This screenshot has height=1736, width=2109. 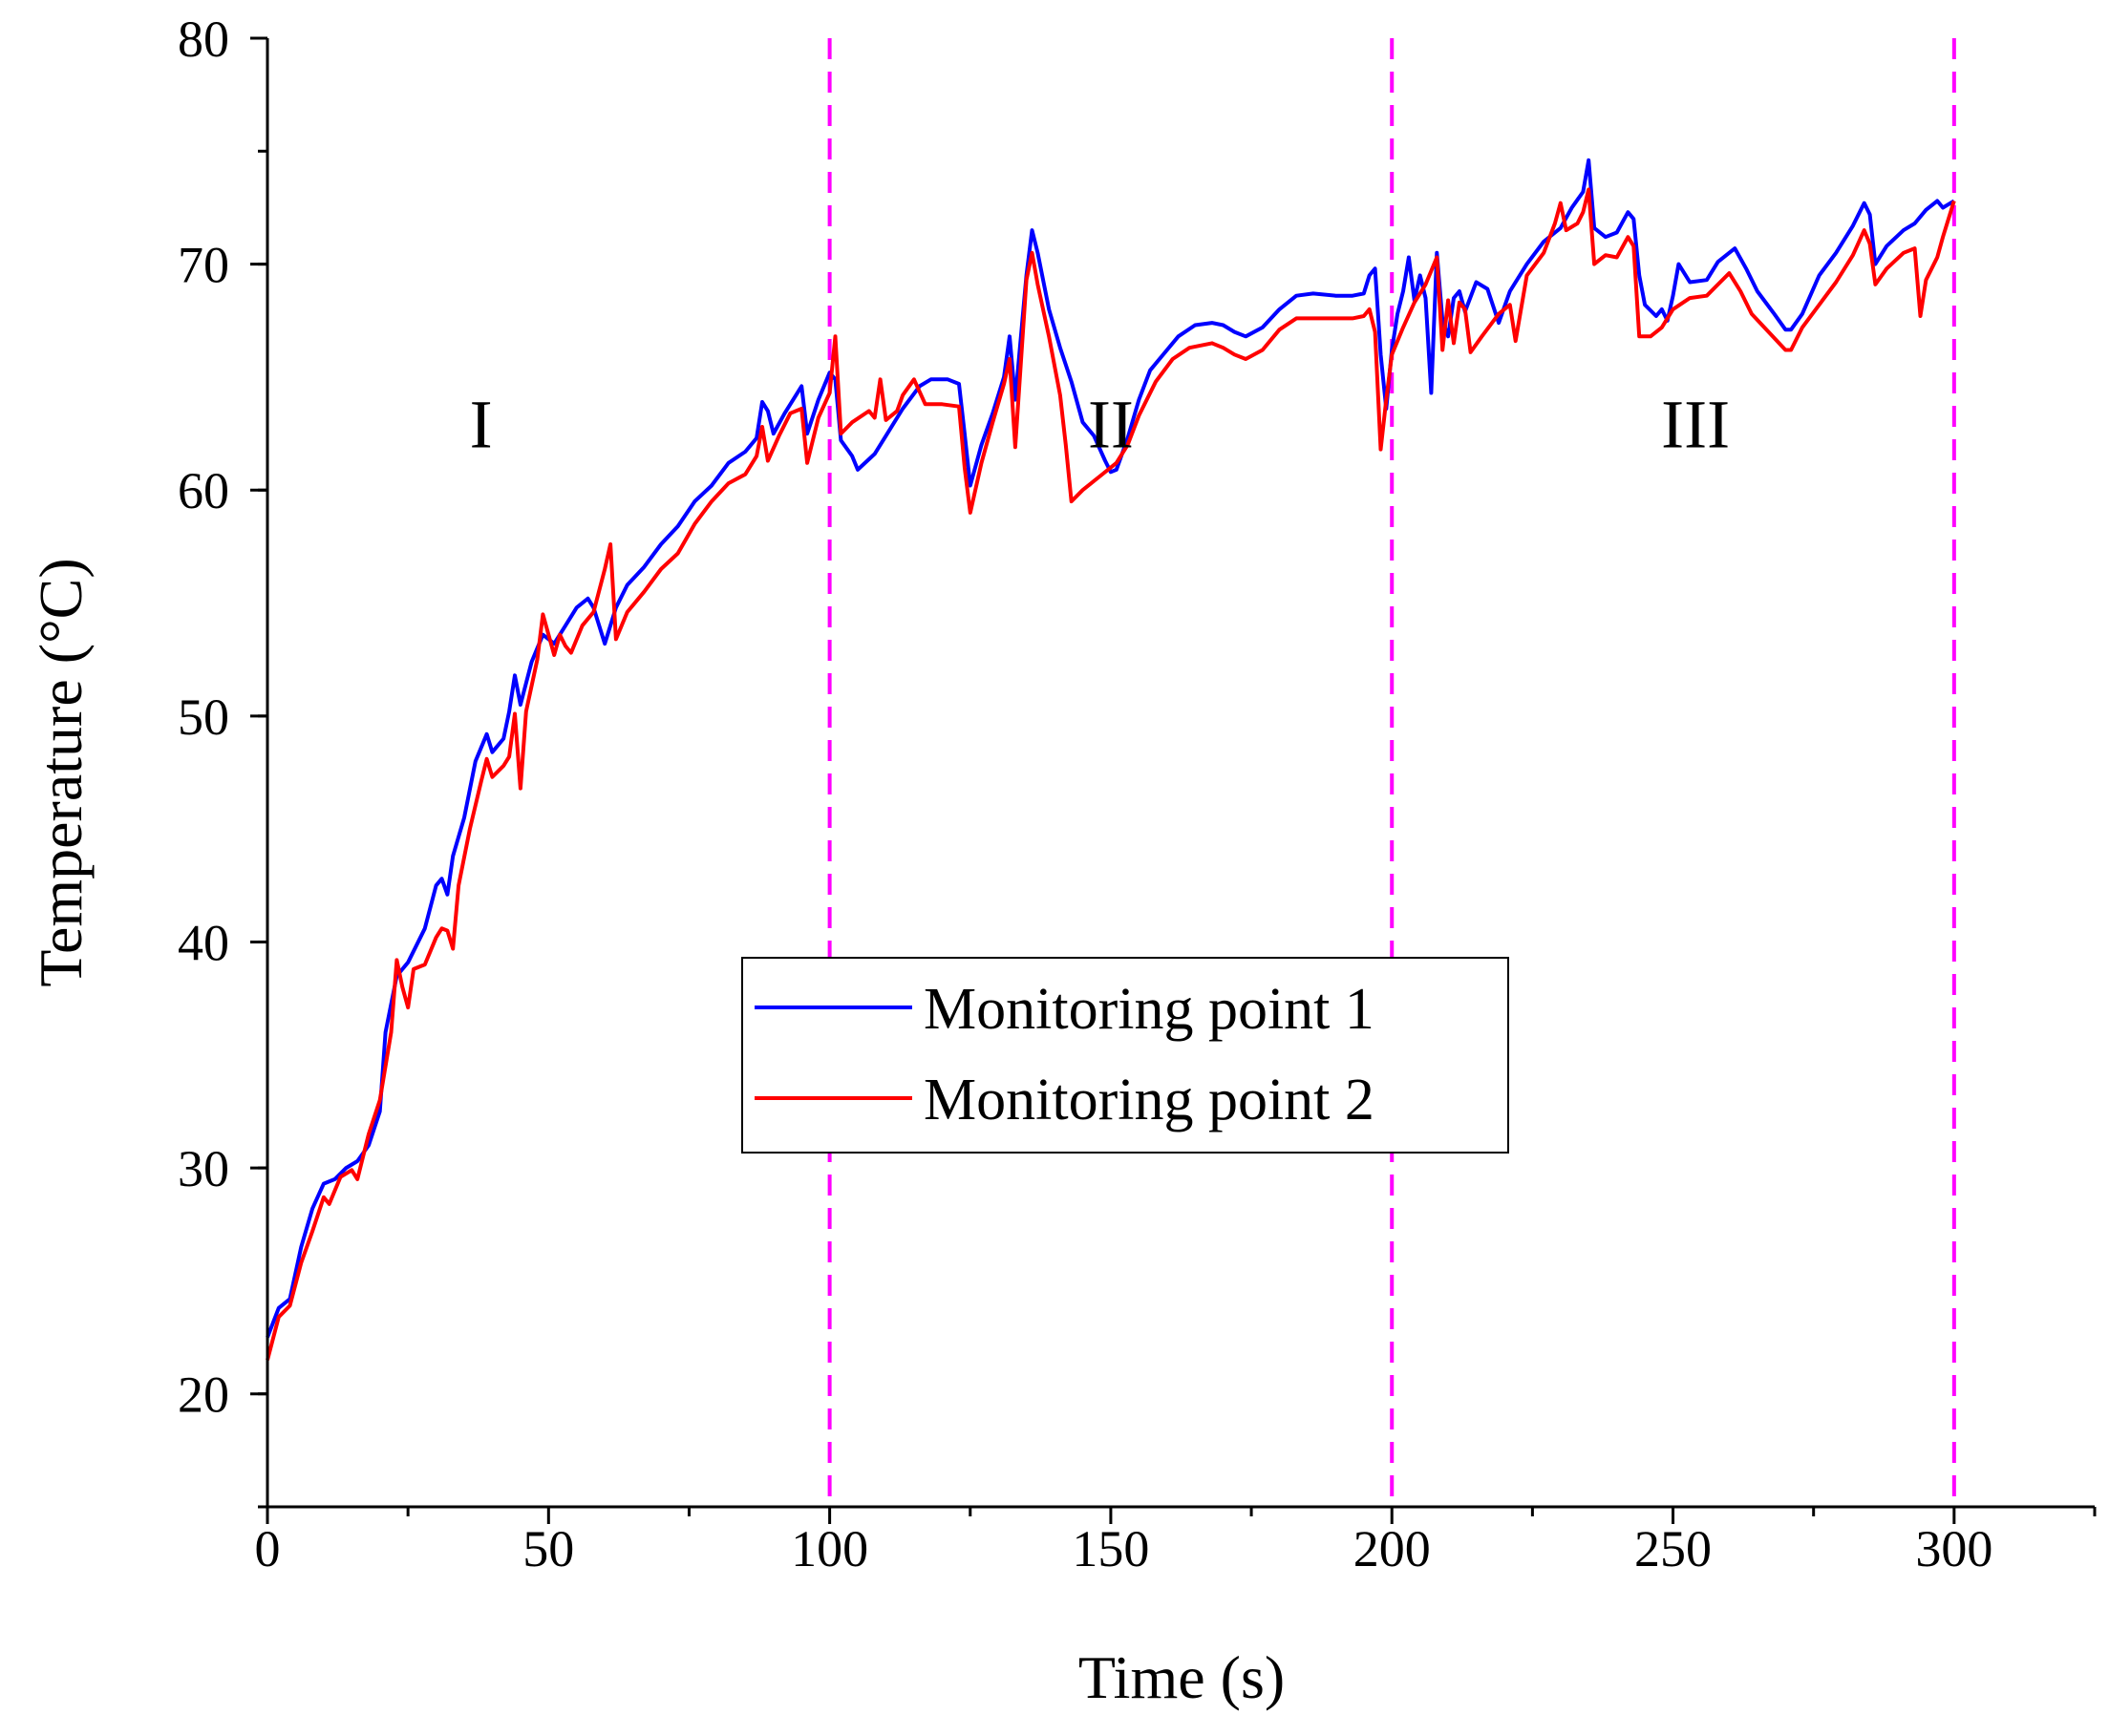 I want to click on x-tick-label: 250, so click(x=1673, y=1548).